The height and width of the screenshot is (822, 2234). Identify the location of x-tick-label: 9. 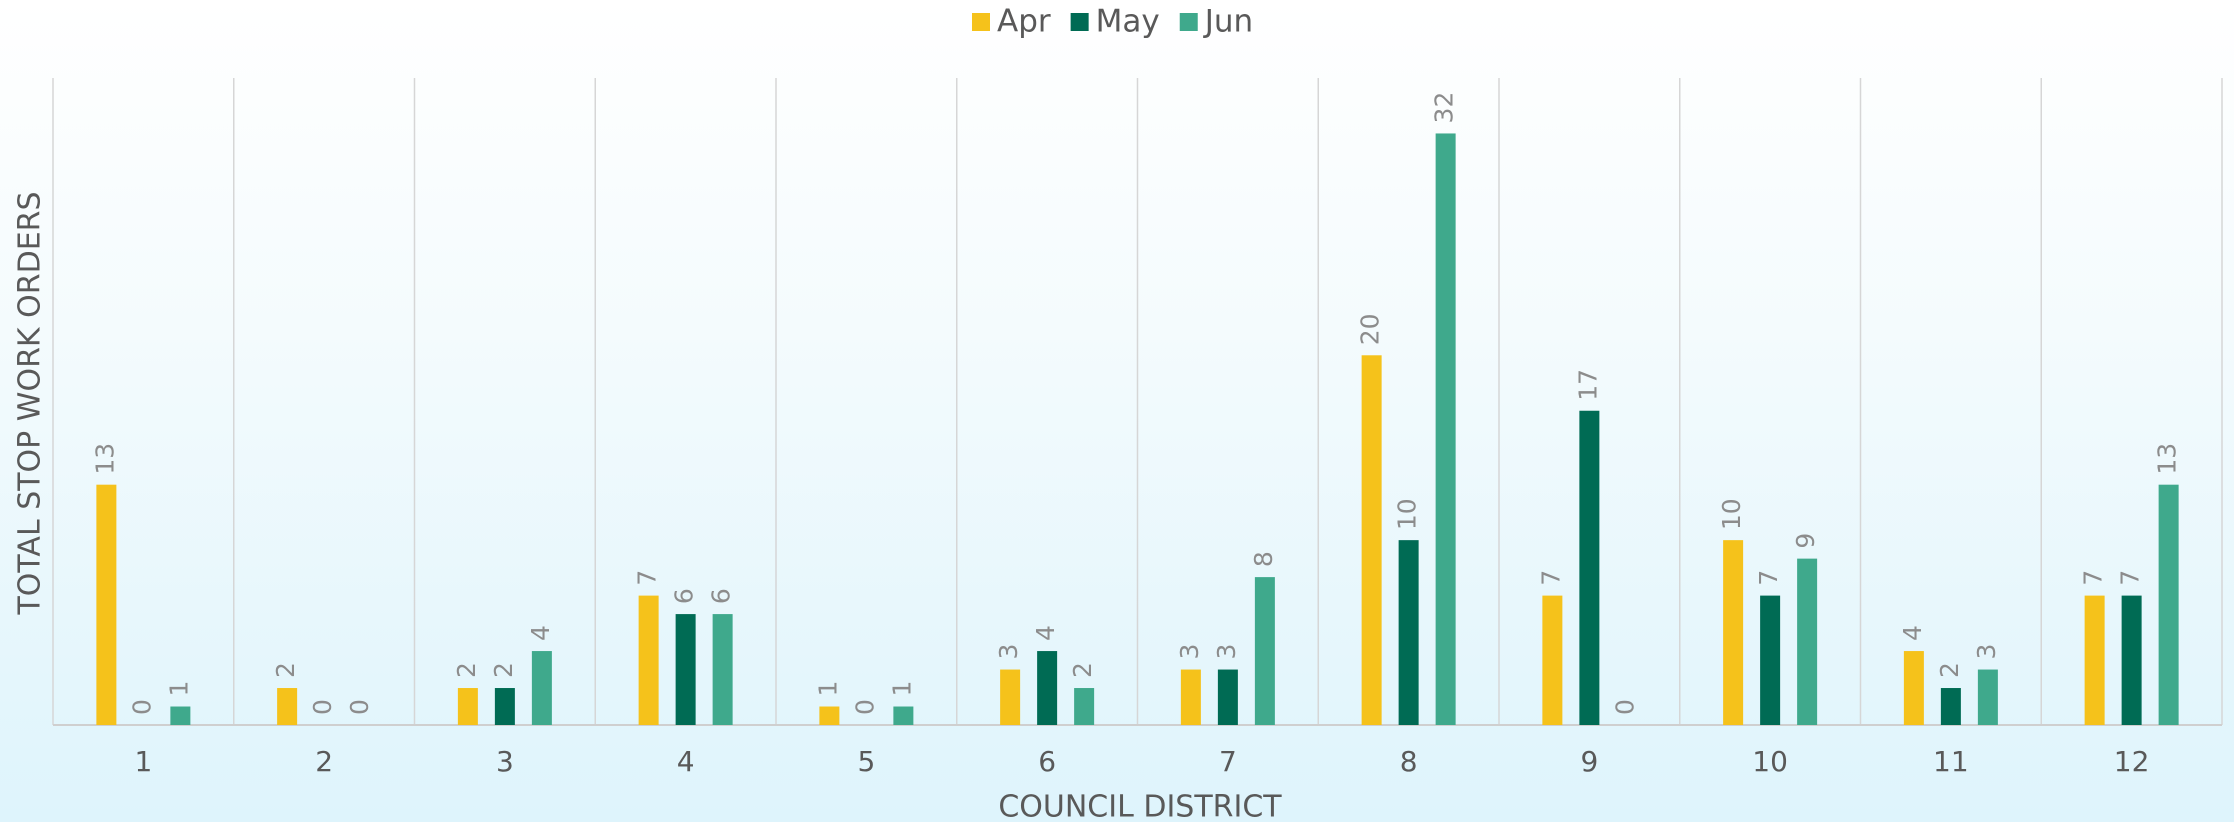
(1589, 761).